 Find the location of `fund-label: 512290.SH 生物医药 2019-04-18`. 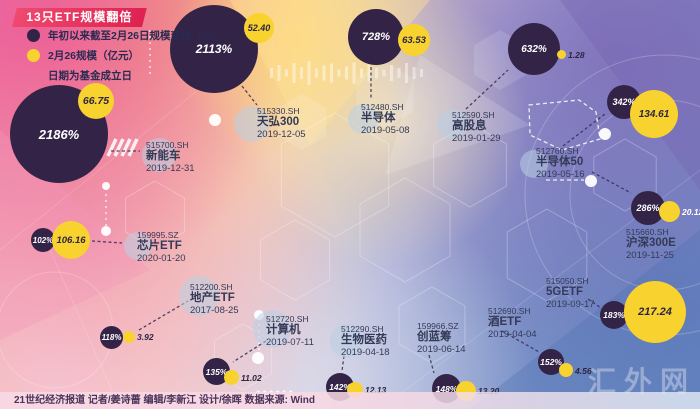

fund-label: 512290.SH 生物医药 2019-04-18 is located at coordinates (365, 341).